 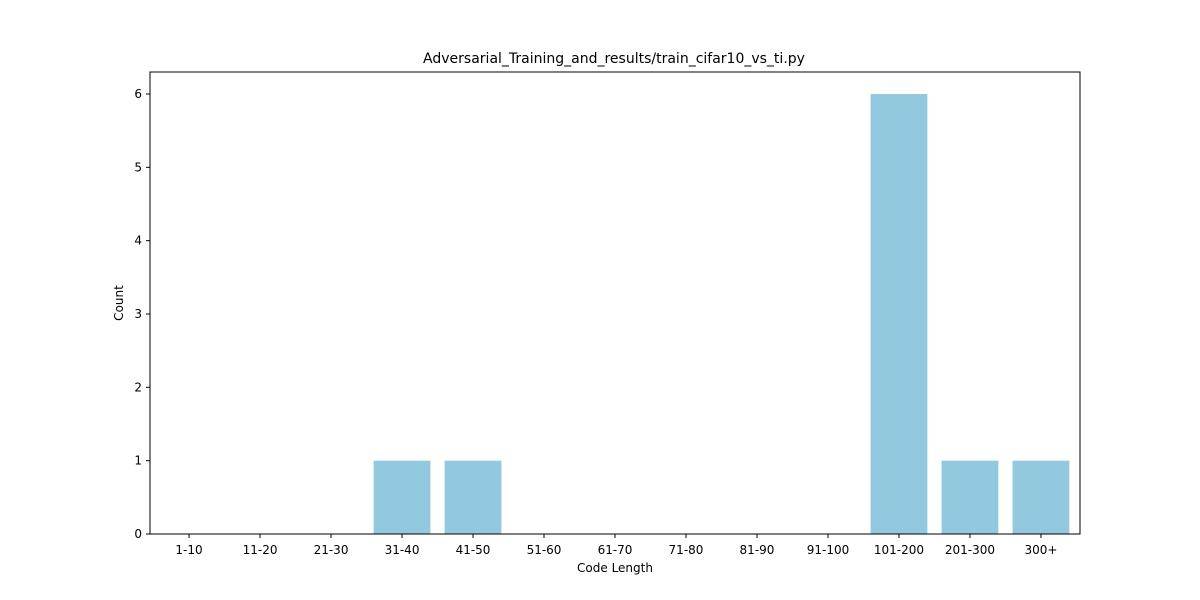 I want to click on y-tick-label: 5, so click(x=138, y=167).